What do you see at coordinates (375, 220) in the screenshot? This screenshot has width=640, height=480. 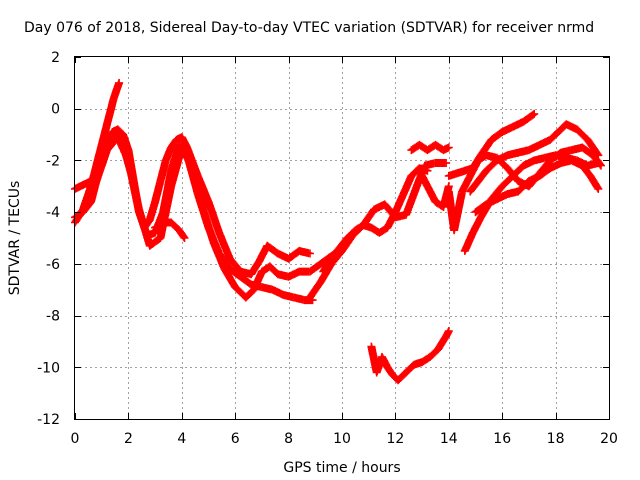 I see `series-arc-g` at bounding box center [375, 220].